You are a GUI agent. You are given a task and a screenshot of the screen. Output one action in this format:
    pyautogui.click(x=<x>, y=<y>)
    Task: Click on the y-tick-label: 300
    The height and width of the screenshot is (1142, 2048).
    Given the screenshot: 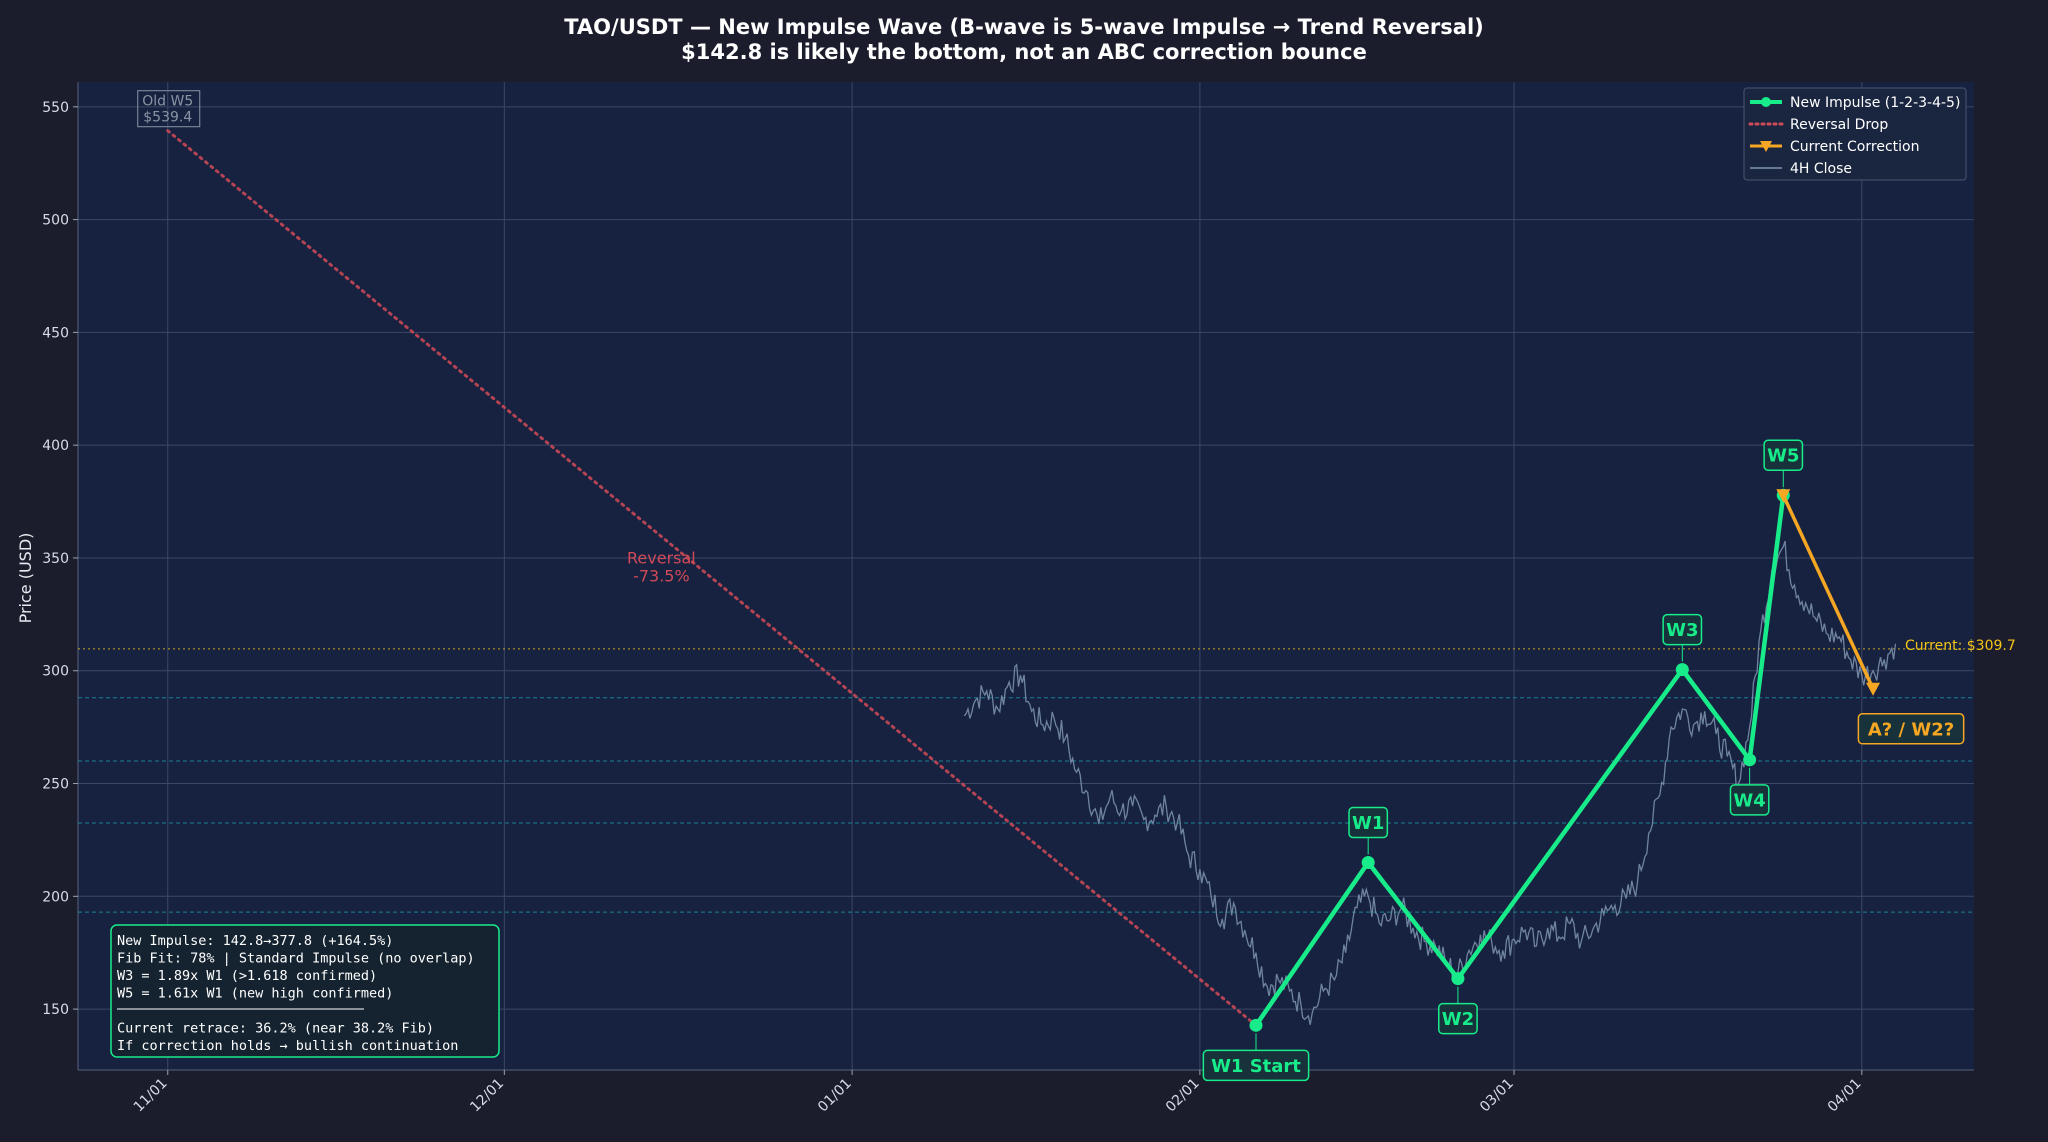 What is the action you would take?
    pyautogui.click(x=55, y=672)
    